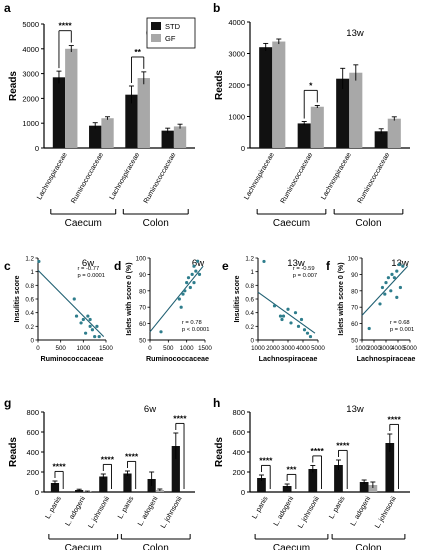 This screenshot has width=425, height=550. Describe the element at coordinates (173, 26) in the screenshot. I see `legend-label-a: STD` at that location.